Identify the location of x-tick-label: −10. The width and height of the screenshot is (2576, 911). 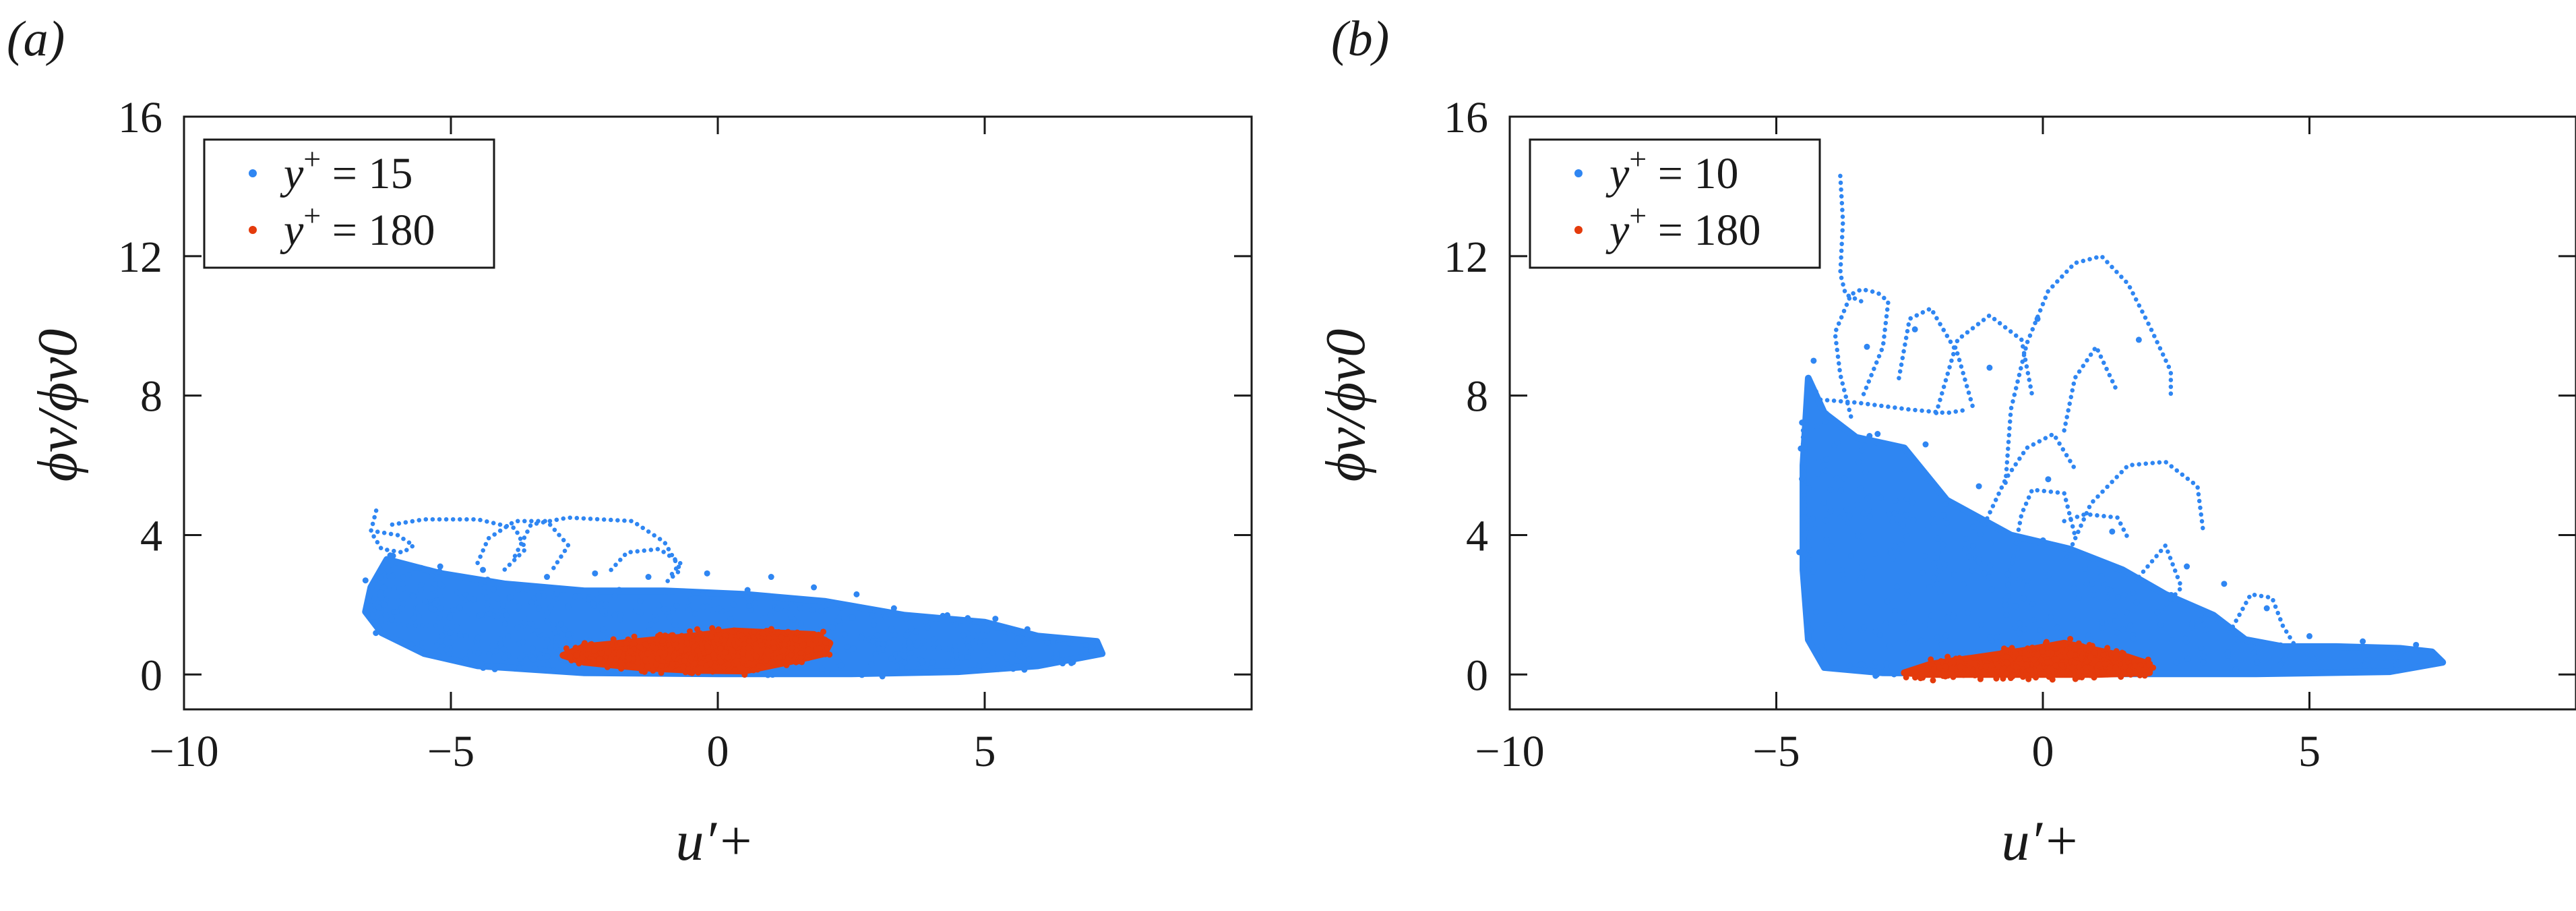
(184, 752).